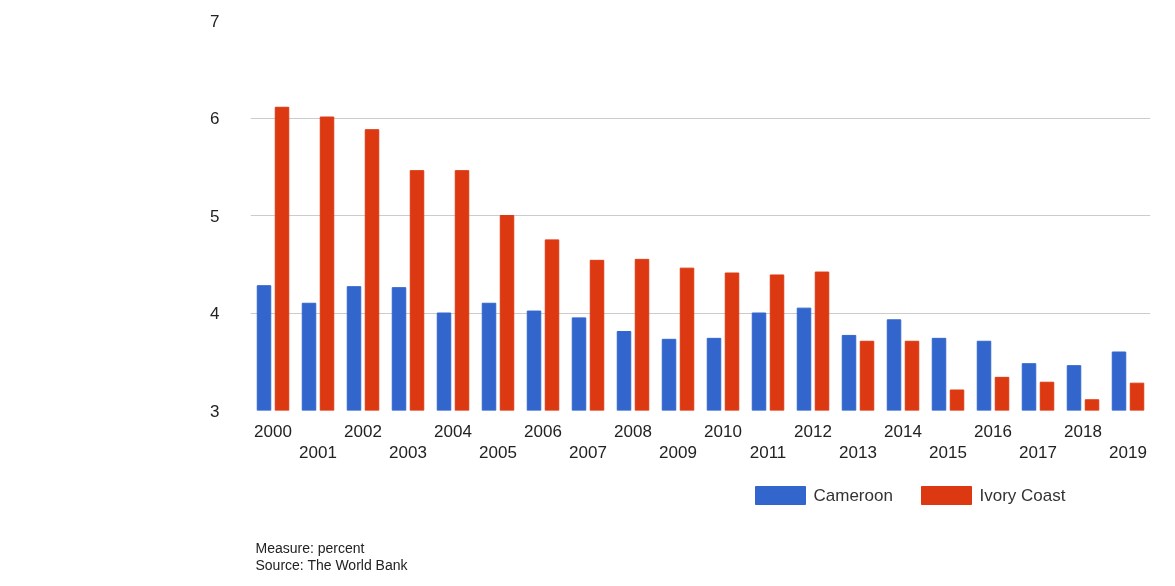 This screenshot has width=1175, height=586. What do you see at coordinates (1128, 452) in the screenshot?
I see `x-tick-label: 2019` at bounding box center [1128, 452].